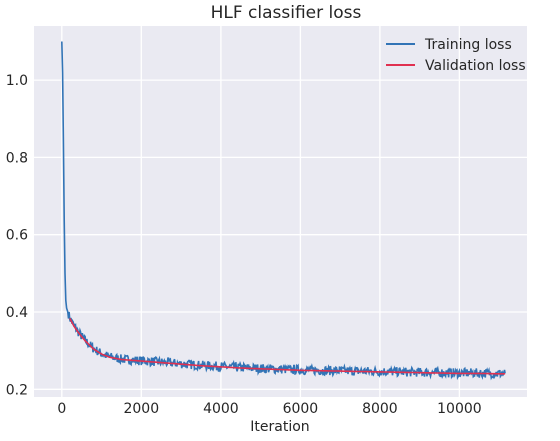 Image resolution: width=560 pixels, height=441 pixels. Describe the element at coordinates (475, 66) in the screenshot. I see `legend-label-validation: Validation loss` at that location.